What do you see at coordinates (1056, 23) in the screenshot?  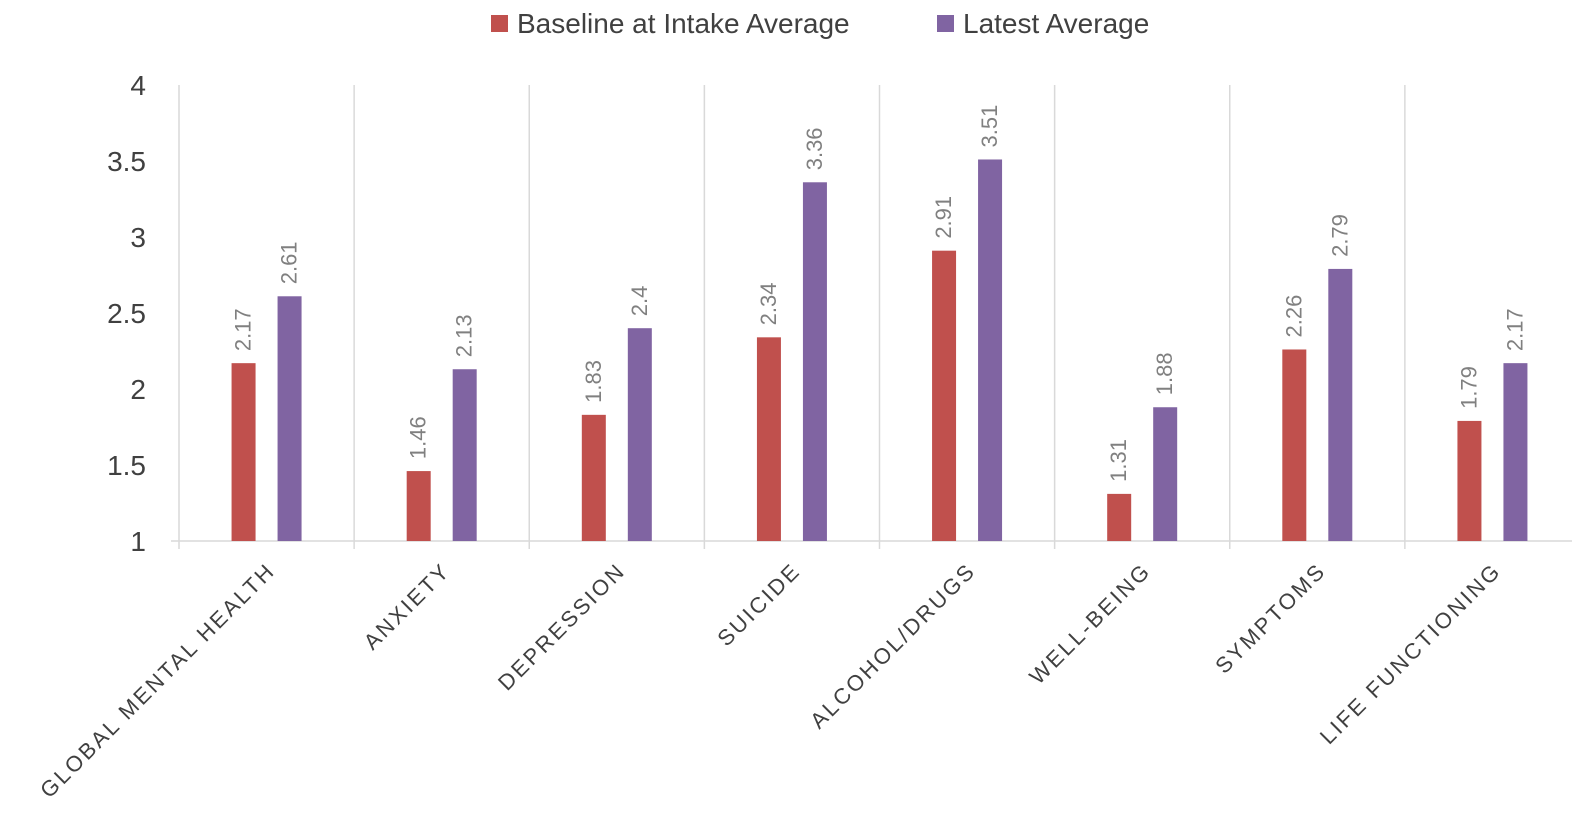 I see `legend-label-1: Latest Average` at bounding box center [1056, 23].